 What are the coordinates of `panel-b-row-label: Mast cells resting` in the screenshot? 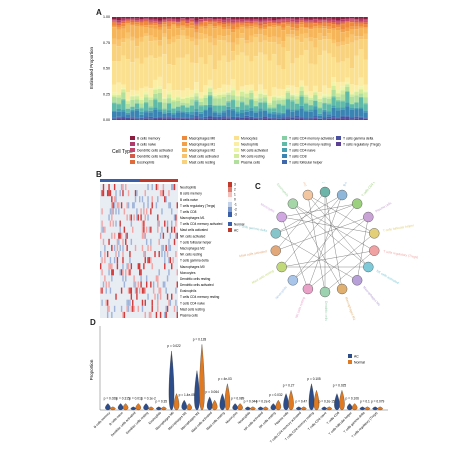 It's located at (192, 309).